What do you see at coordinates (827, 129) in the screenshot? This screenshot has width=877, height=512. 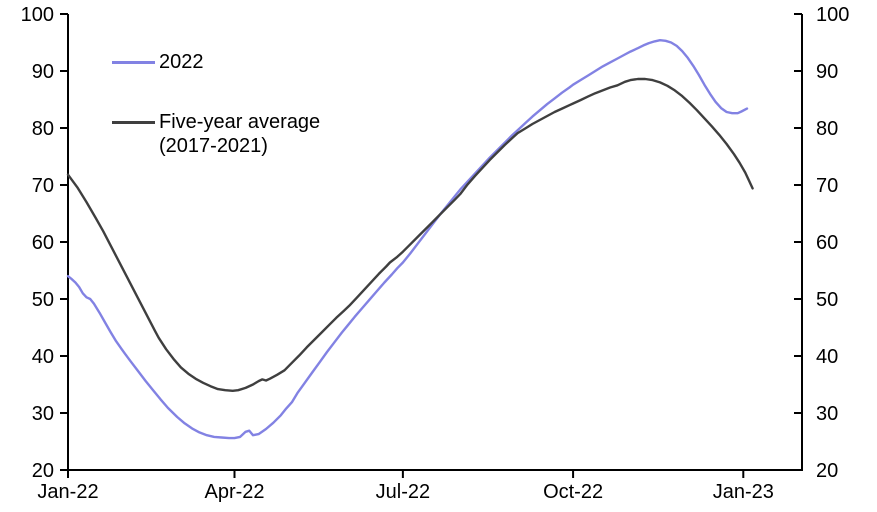 I see `right-axis-label: 80` at bounding box center [827, 129].